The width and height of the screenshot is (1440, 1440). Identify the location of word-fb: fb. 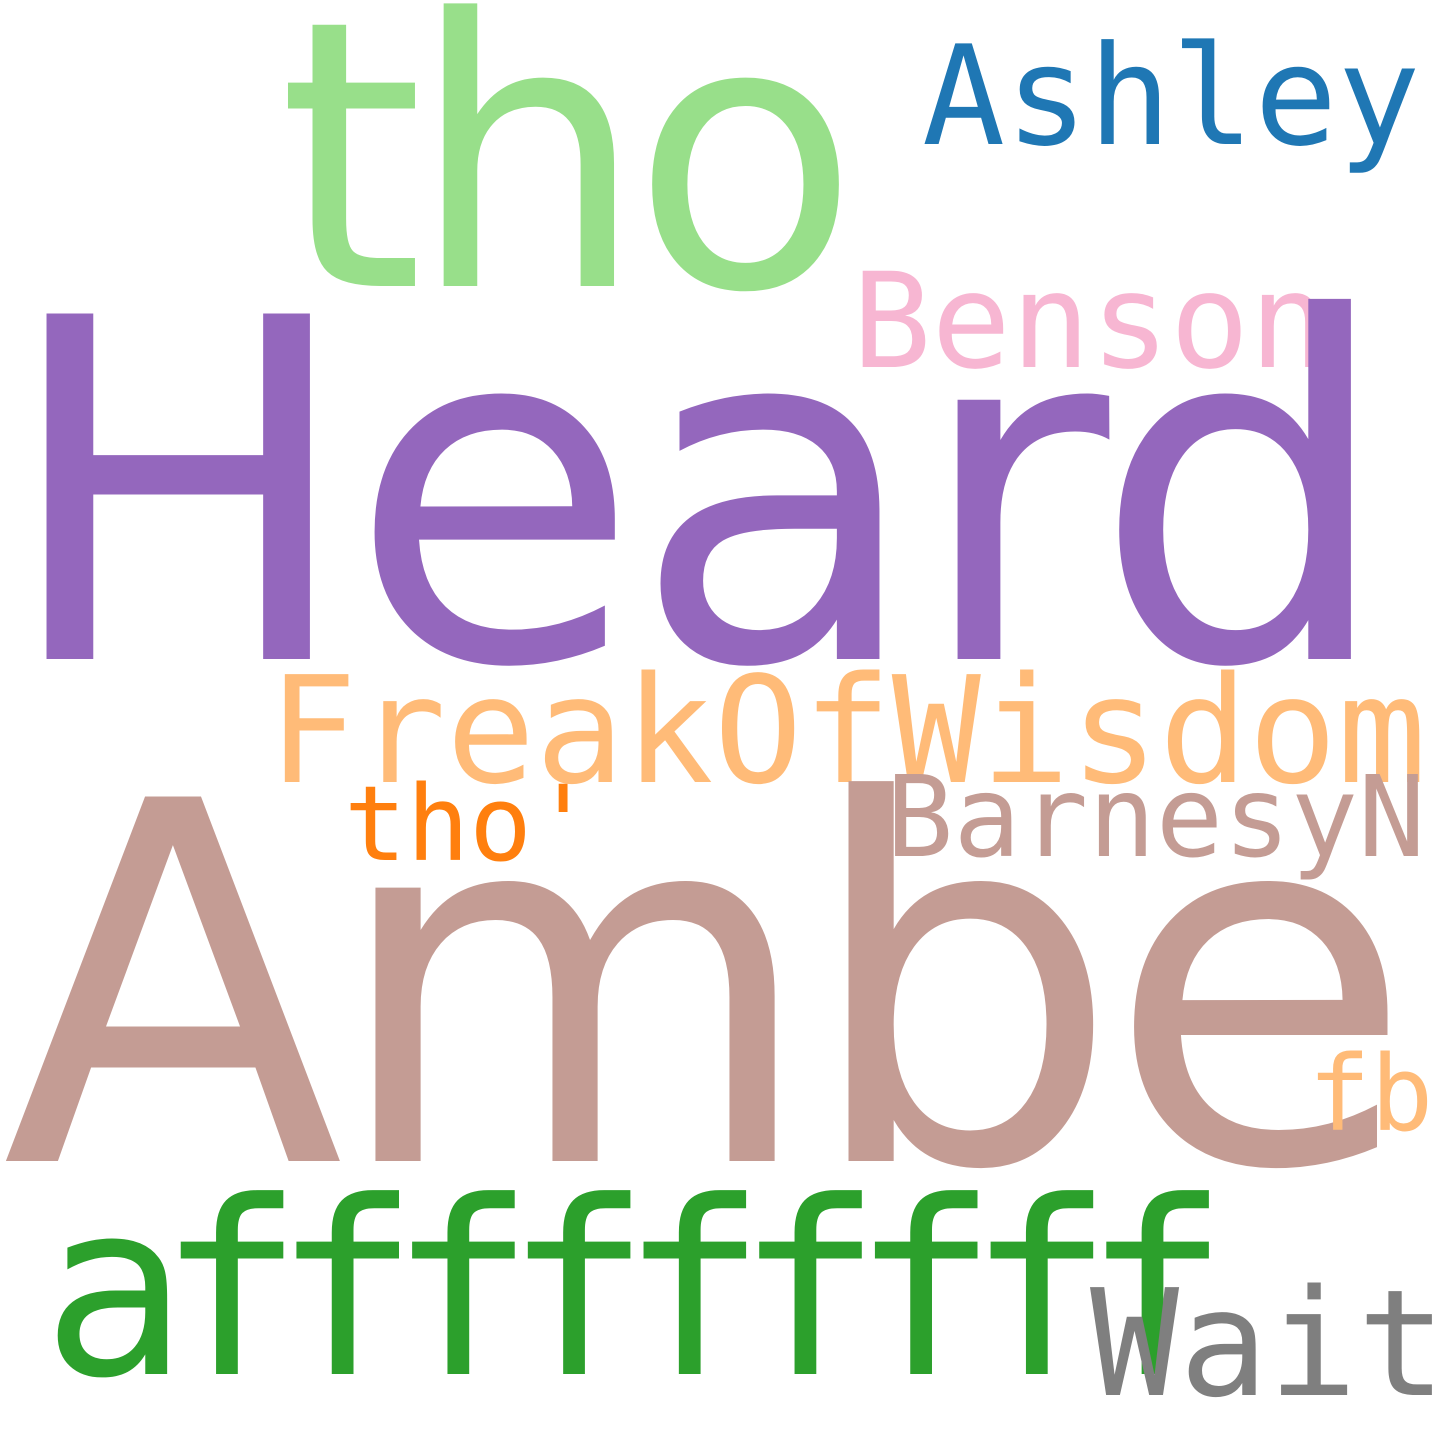
(1371, 1094).